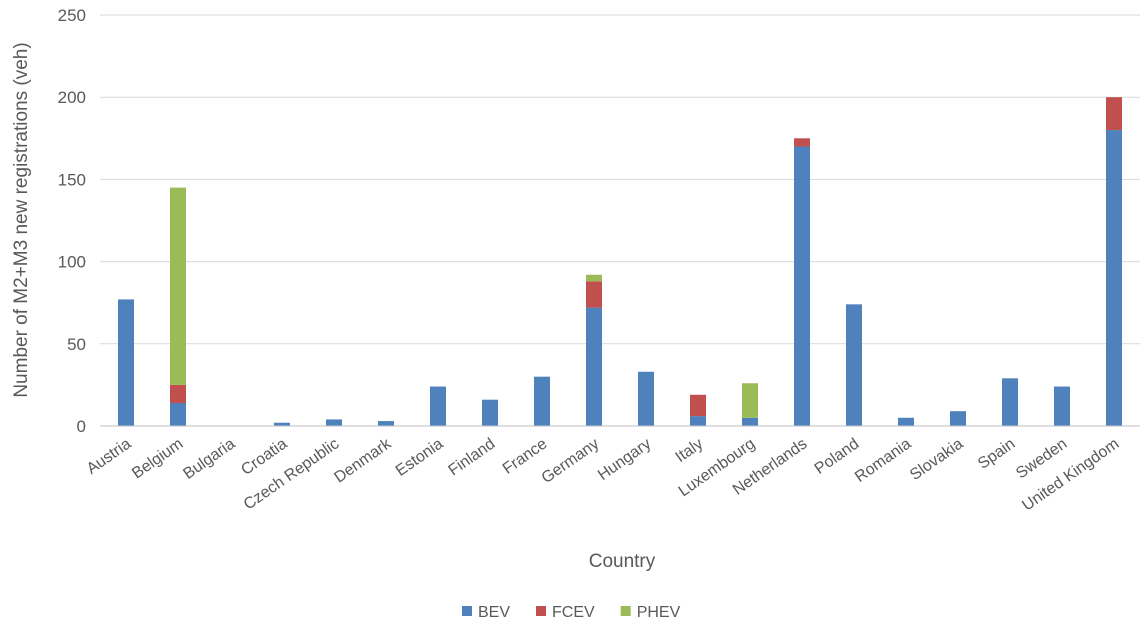  Describe the element at coordinates (72, 262) in the screenshot. I see `y-tick-label: 100` at that location.